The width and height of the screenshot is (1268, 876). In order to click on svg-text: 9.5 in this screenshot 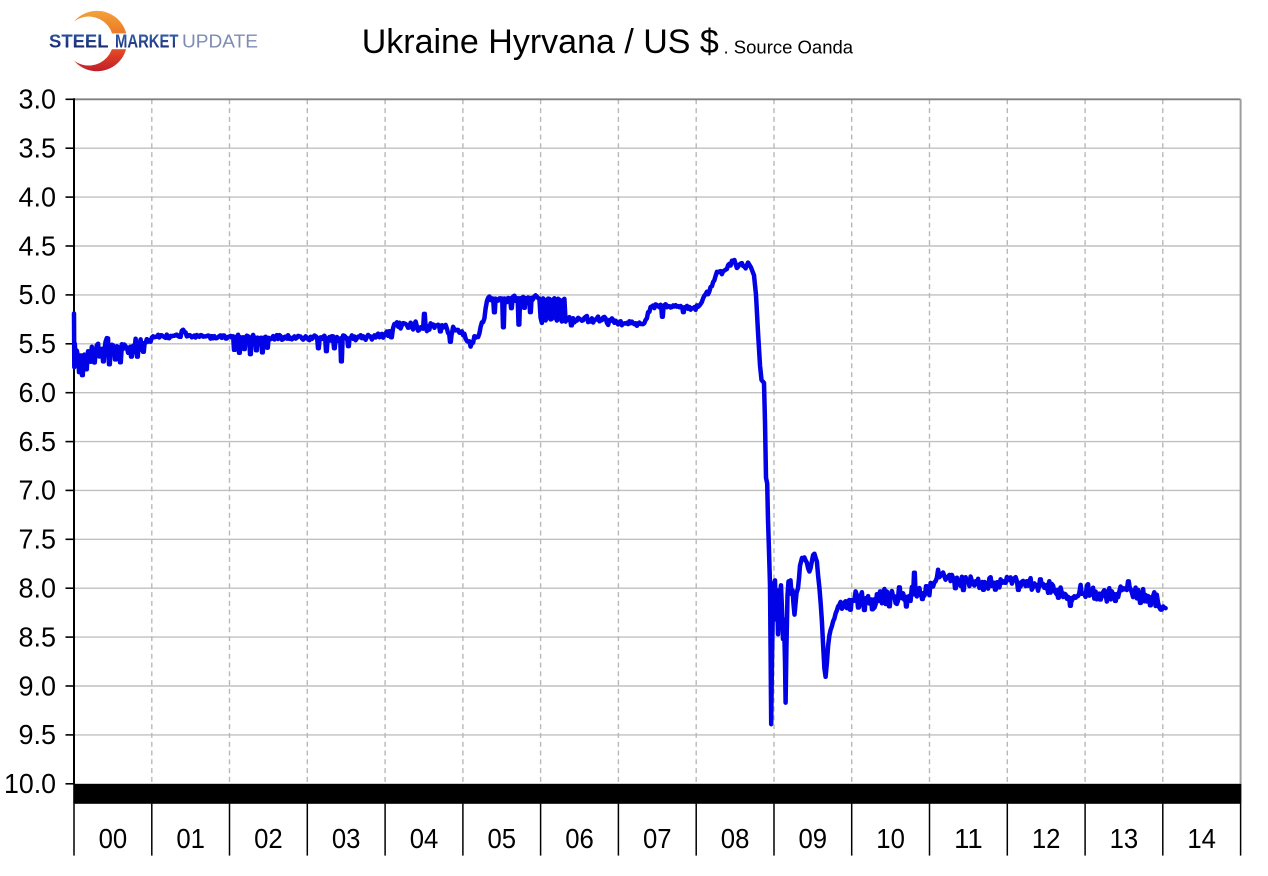, I will do `click(38, 734)`.